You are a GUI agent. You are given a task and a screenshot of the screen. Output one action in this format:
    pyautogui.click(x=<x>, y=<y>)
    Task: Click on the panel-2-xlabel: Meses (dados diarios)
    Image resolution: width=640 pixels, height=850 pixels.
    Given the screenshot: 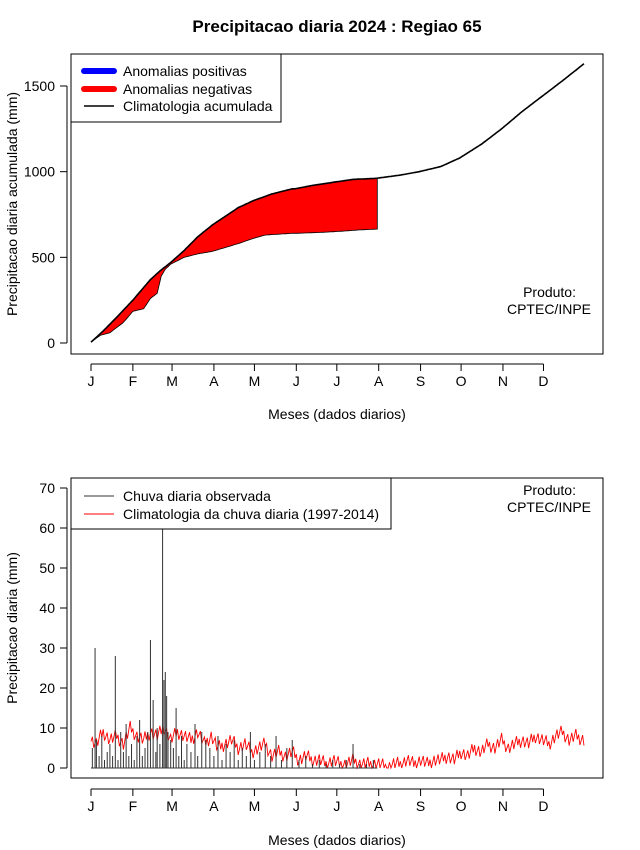 What is the action you would take?
    pyautogui.click(x=337, y=840)
    